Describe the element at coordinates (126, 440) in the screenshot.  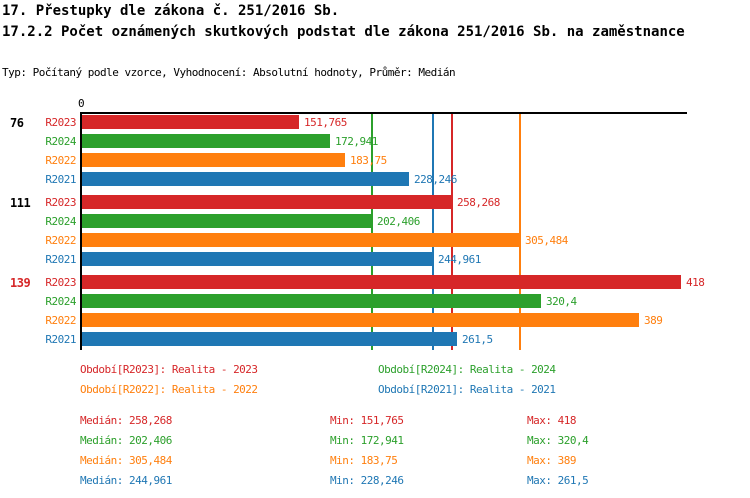
I see `stat-median: Medián: 202,406` at that location.